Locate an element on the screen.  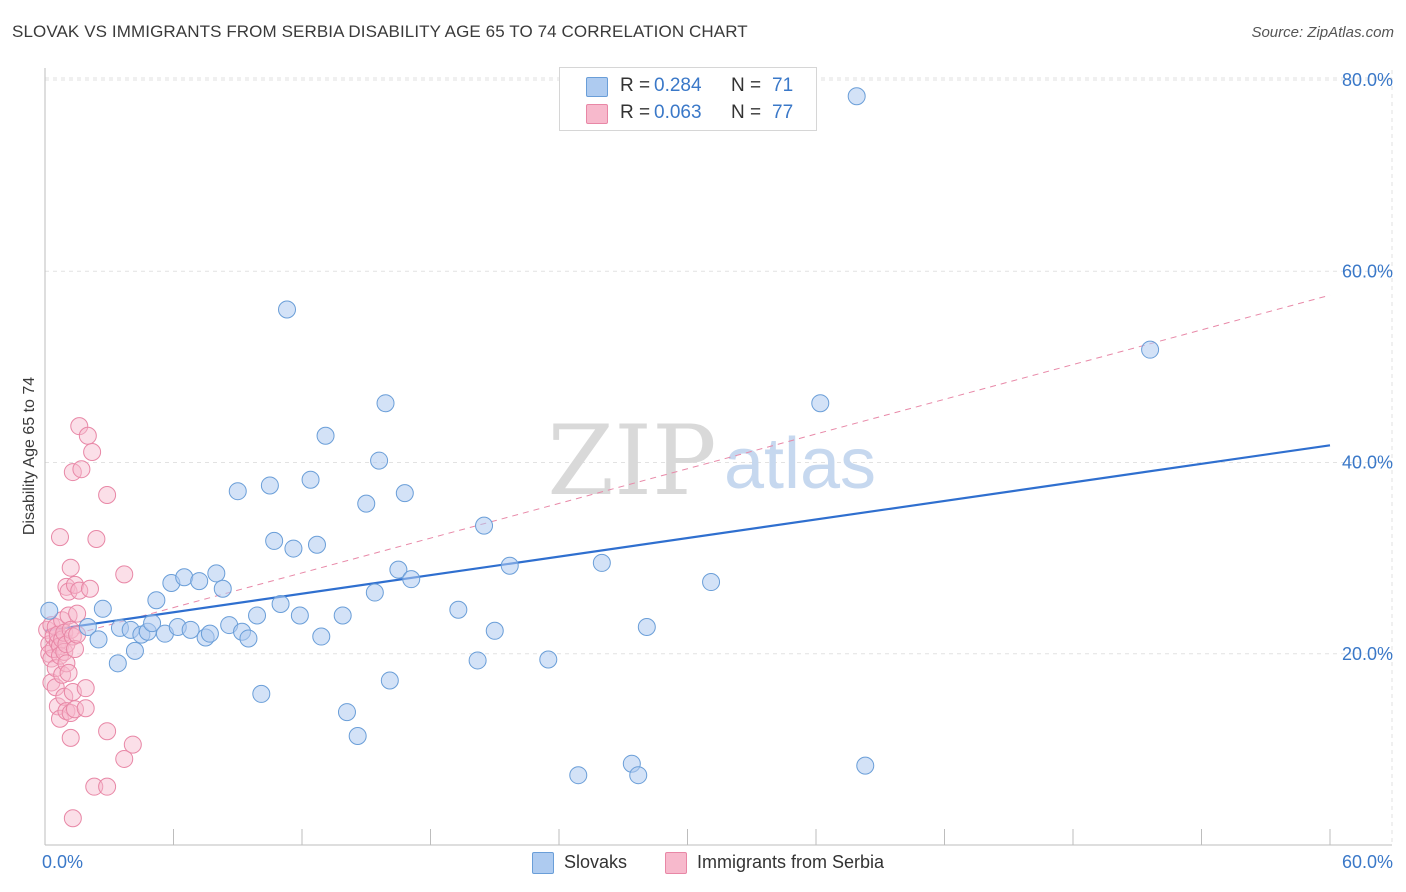
y-tick-label-1: 40.0% is located at coordinates (1367, 463).